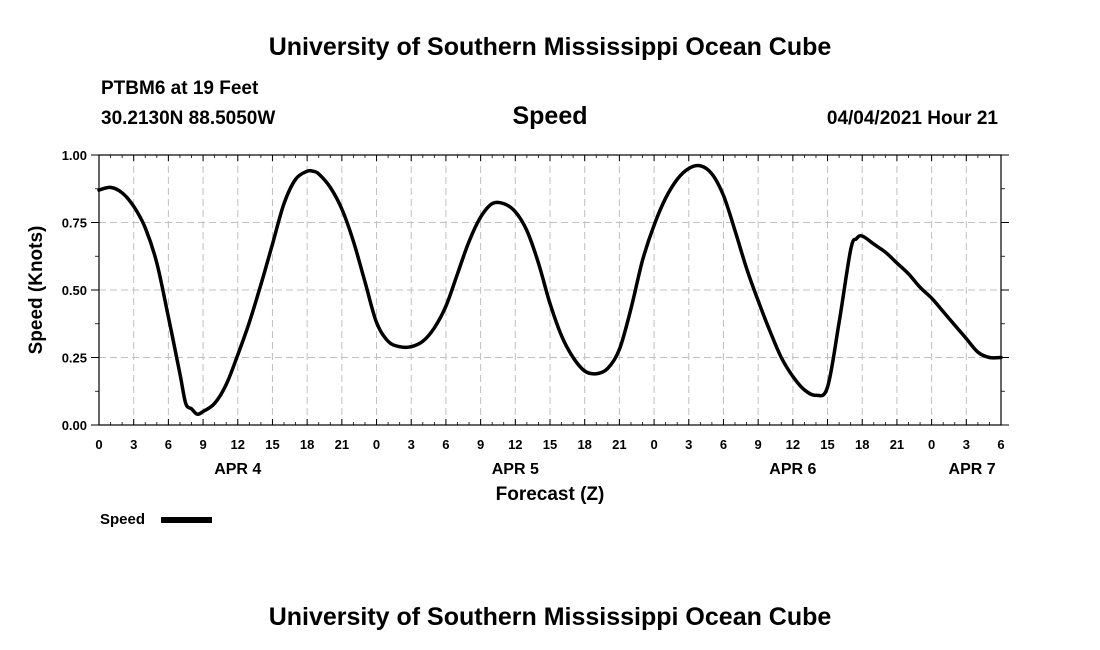 The image size is (1100, 650). I want to click on chart-title: Speed, so click(549, 116).